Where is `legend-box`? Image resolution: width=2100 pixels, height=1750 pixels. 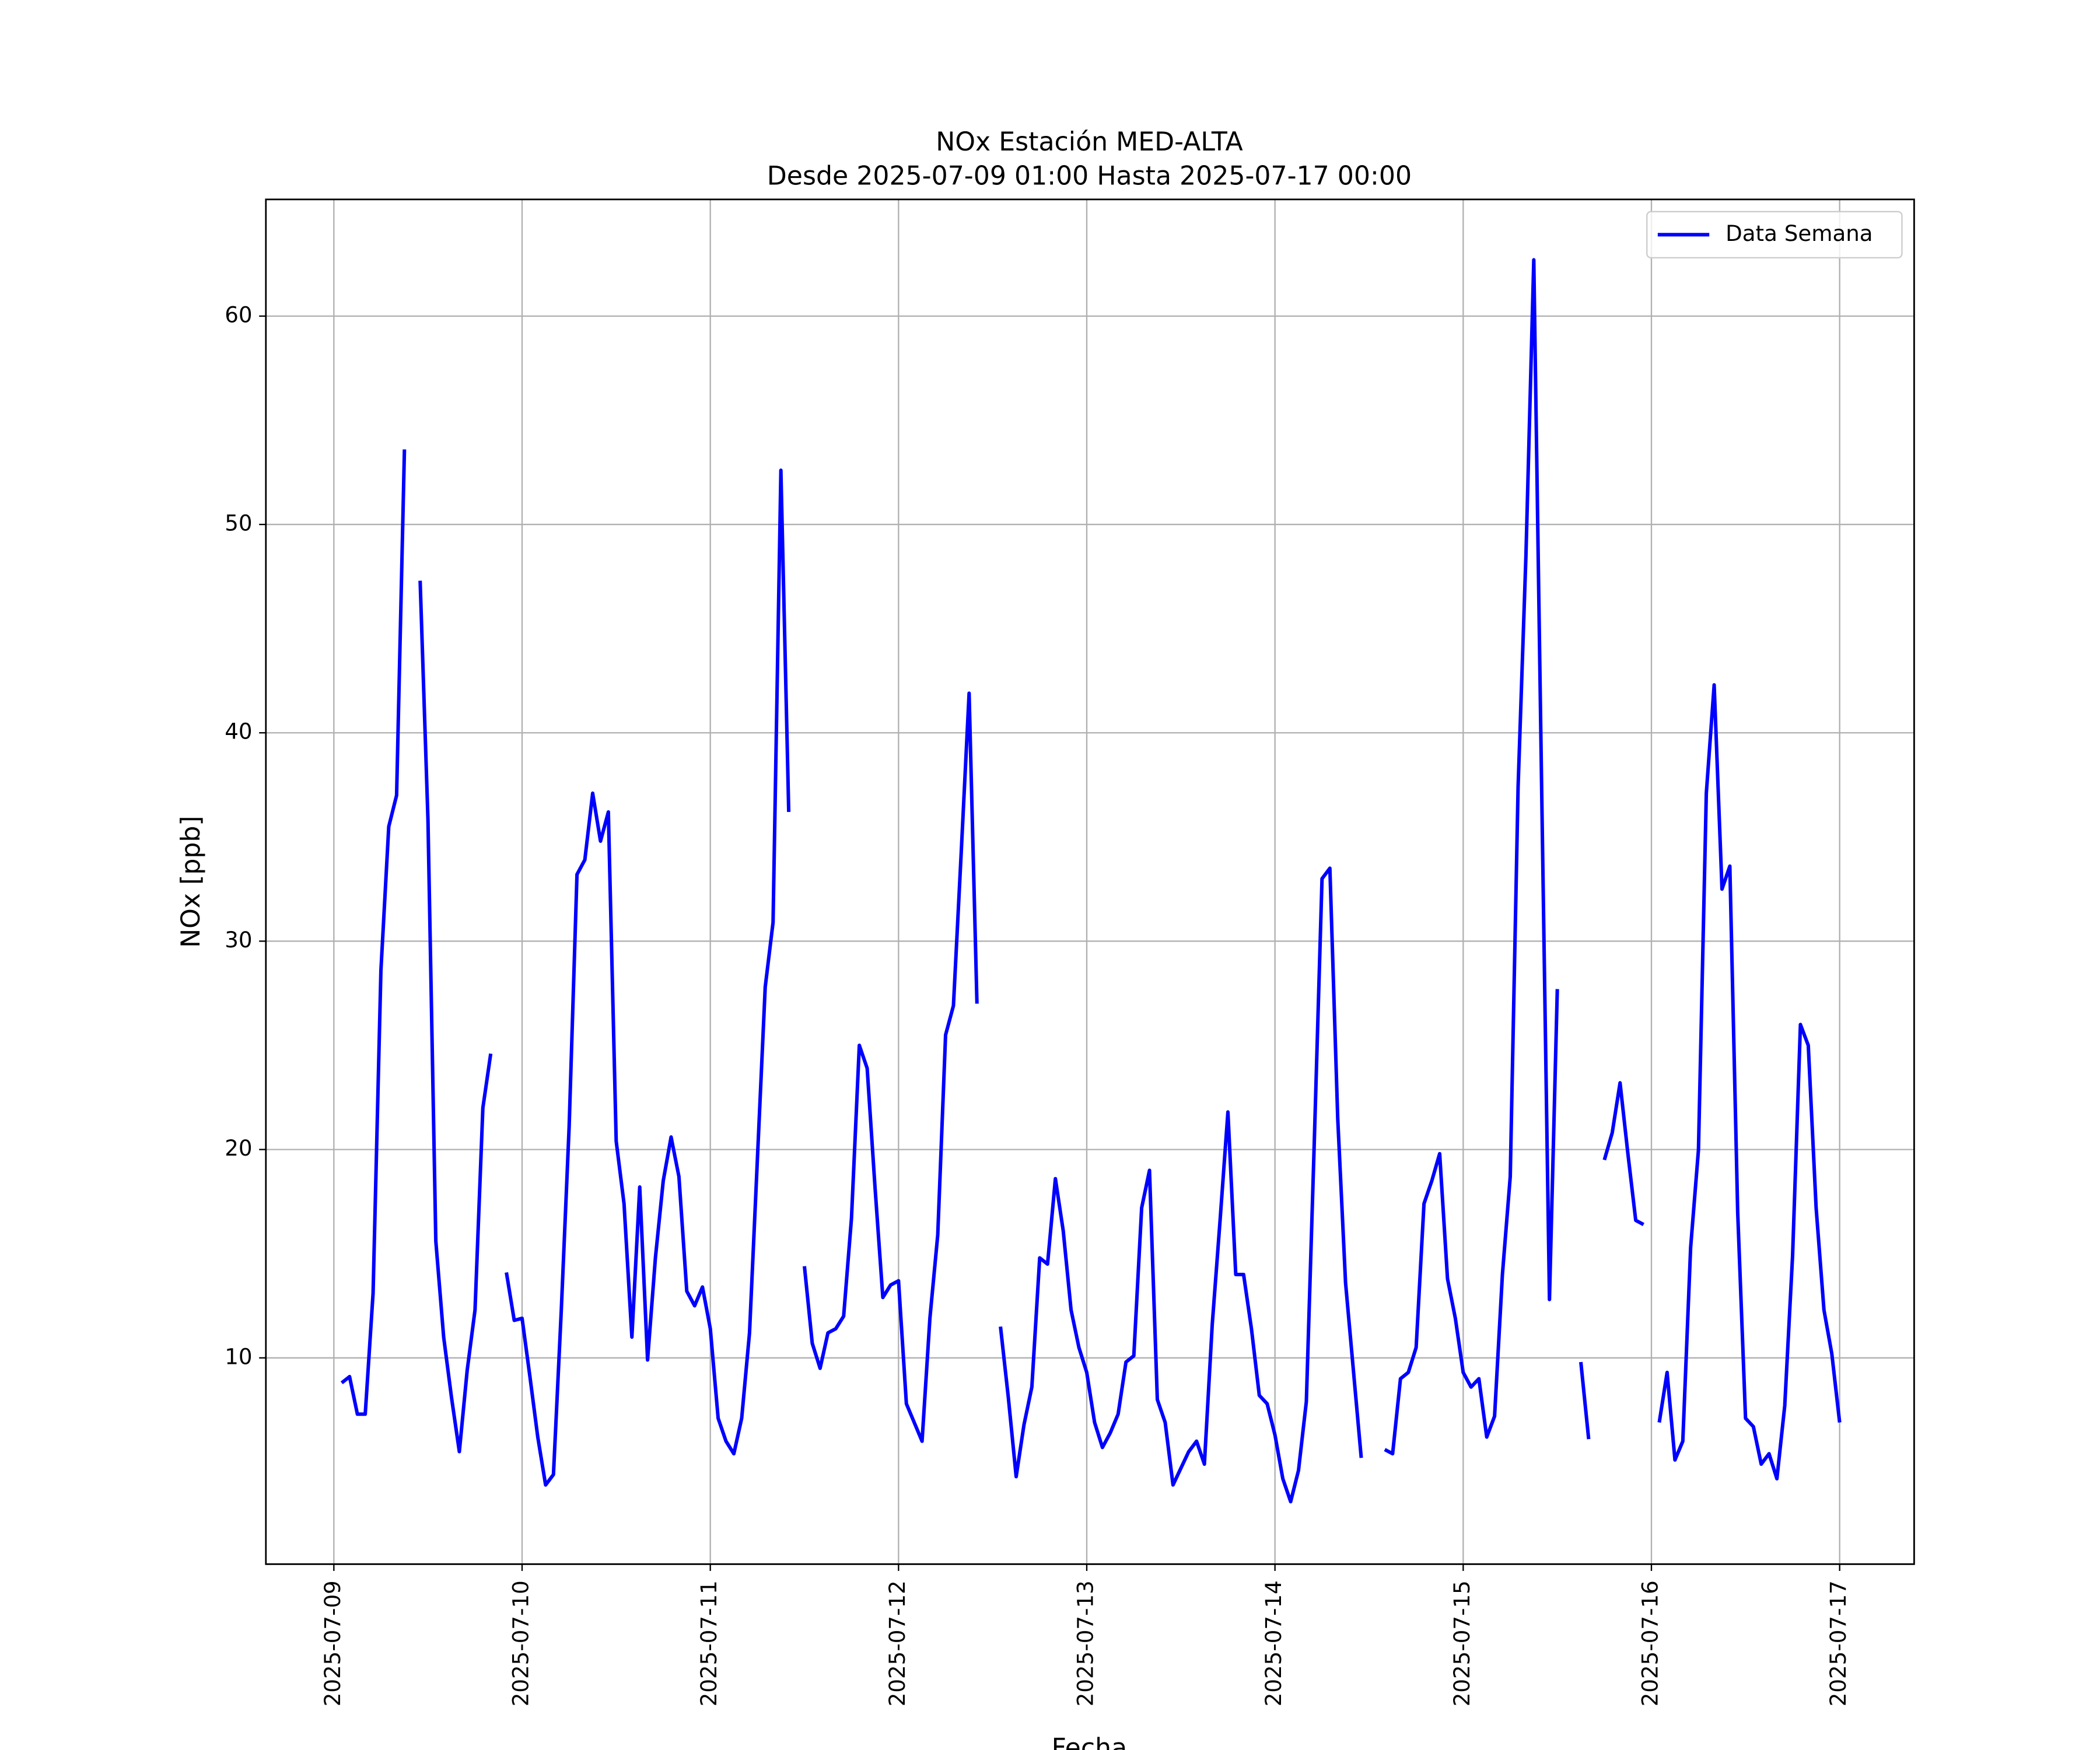
legend-box is located at coordinates (1774, 235).